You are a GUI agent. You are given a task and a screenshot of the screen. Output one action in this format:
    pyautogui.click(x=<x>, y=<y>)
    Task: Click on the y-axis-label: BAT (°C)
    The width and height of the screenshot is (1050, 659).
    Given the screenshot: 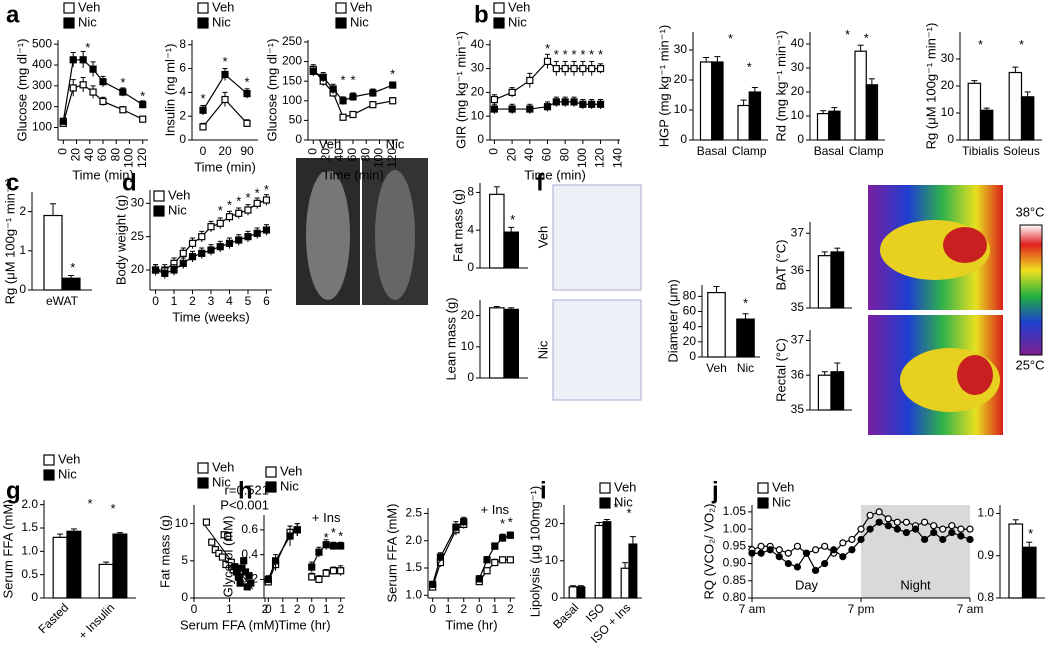 What is the action you would take?
    pyautogui.click(x=780, y=265)
    